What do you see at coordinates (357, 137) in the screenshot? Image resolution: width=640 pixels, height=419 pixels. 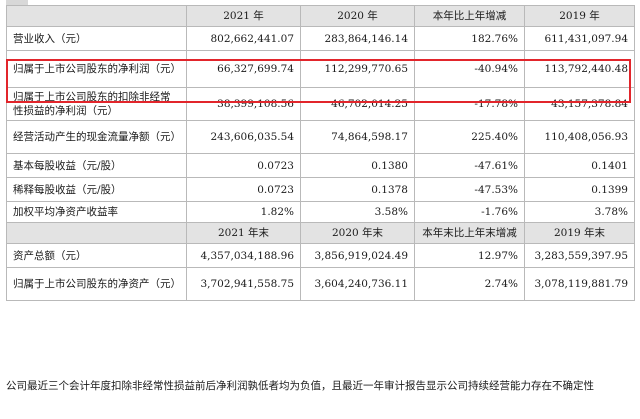 I see `value-2020: 74,864,598.17` at bounding box center [357, 137].